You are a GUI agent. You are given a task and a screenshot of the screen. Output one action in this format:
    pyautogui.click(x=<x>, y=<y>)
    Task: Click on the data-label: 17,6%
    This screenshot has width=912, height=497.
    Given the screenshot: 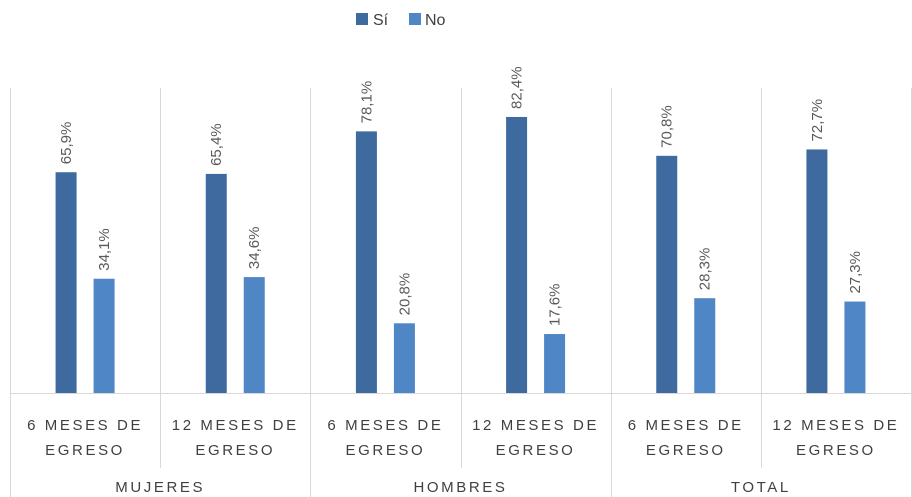 What is the action you would take?
    pyautogui.click(x=555, y=304)
    